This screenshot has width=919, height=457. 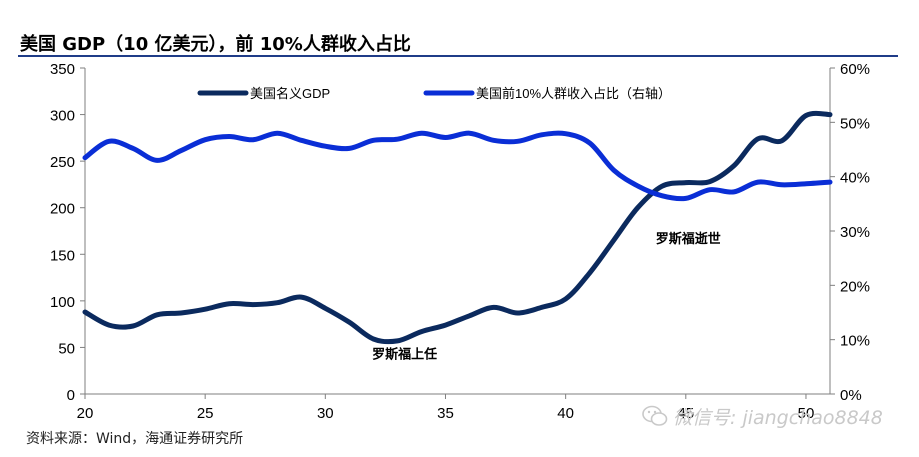 I want to click on y-right-tick-label: 50%, so click(x=855, y=123).